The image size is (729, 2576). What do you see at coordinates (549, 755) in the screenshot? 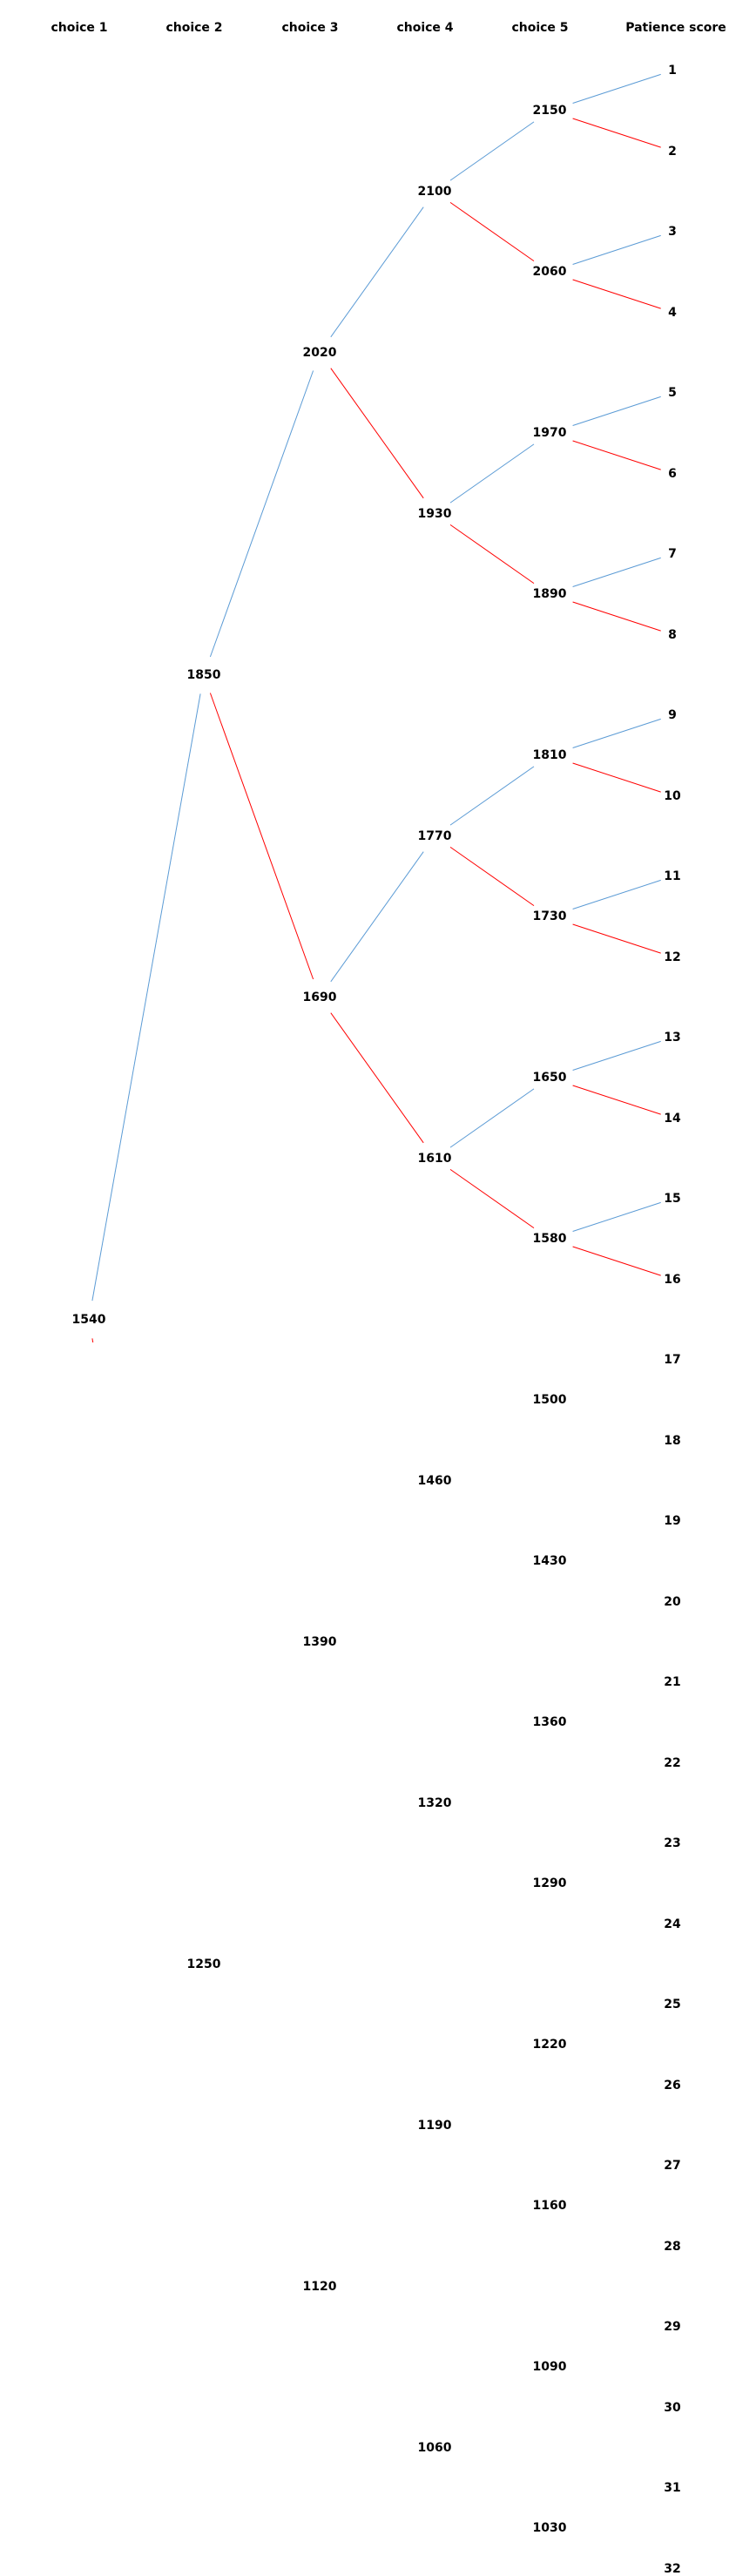
I see `choice-5-node: 1810` at bounding box center [549, 755].